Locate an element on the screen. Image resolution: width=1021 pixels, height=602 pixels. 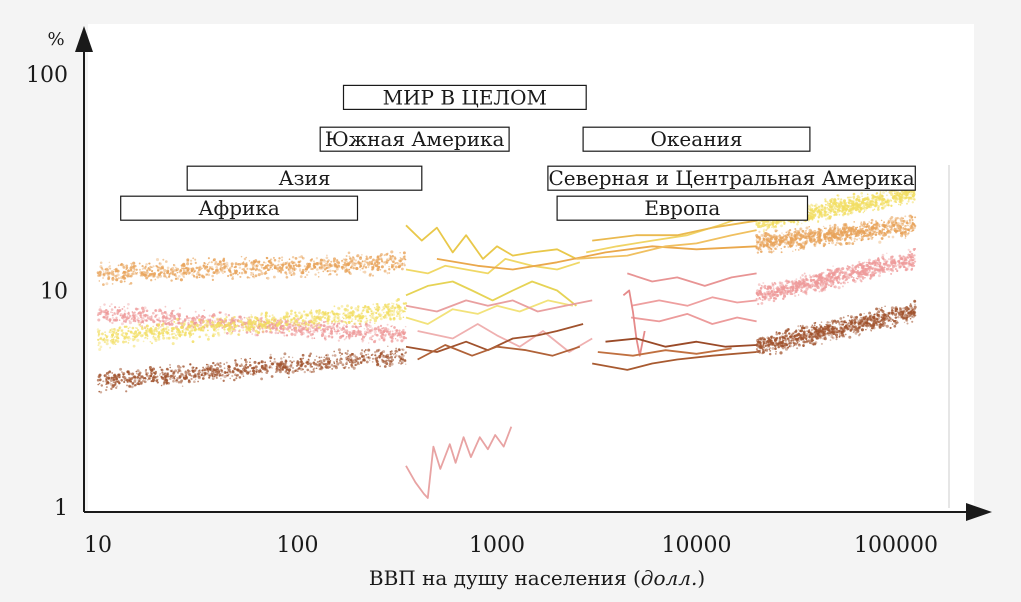
x-axis-label: ВВП на душу населения (долл.) is located at coordinates (537, 578).